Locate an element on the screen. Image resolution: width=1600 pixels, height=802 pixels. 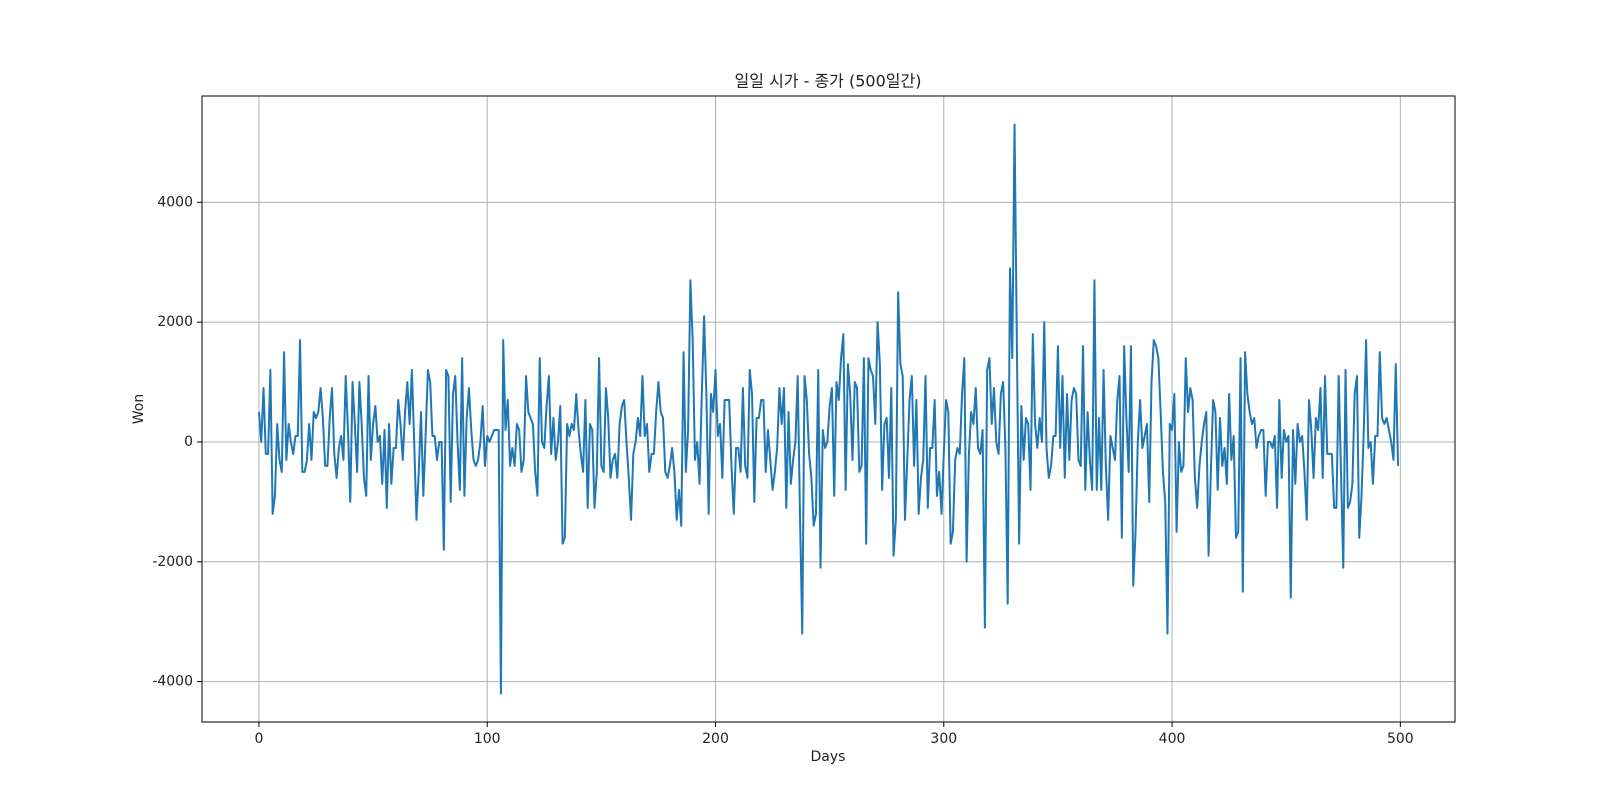
x-tick-label: 400 is located at coordinates (1172, 739).